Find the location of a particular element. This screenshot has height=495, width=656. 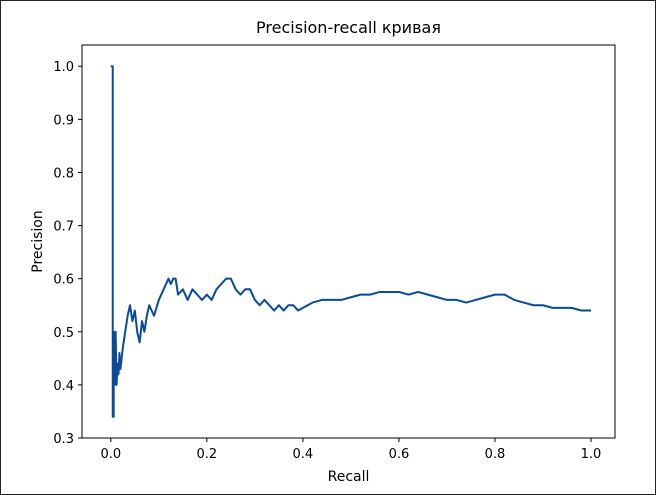

x-tick-label: 0.0 is located at coordinates (110, 454).